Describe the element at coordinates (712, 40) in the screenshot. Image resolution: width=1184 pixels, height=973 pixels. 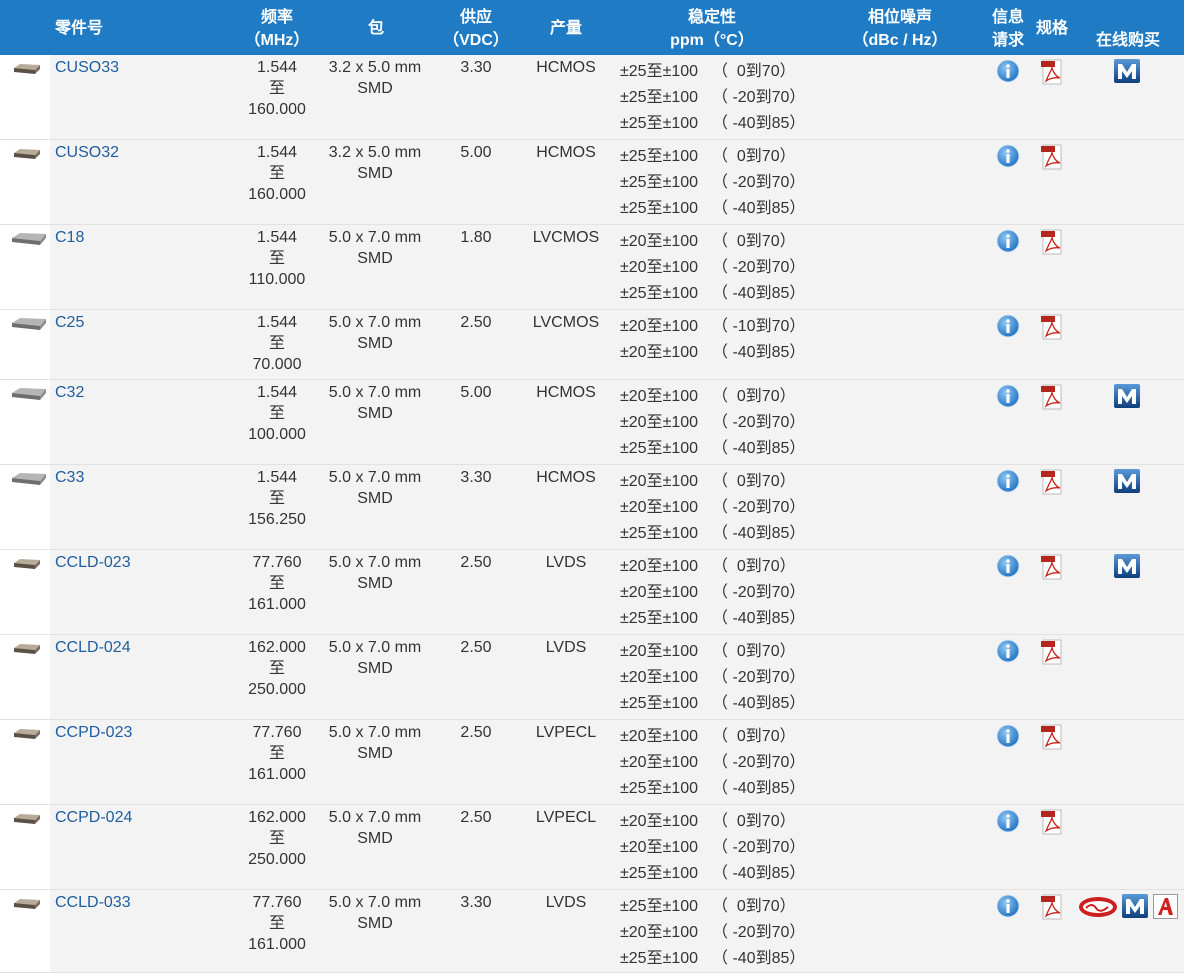
I see `header-text: ppm（°C）` at that location.